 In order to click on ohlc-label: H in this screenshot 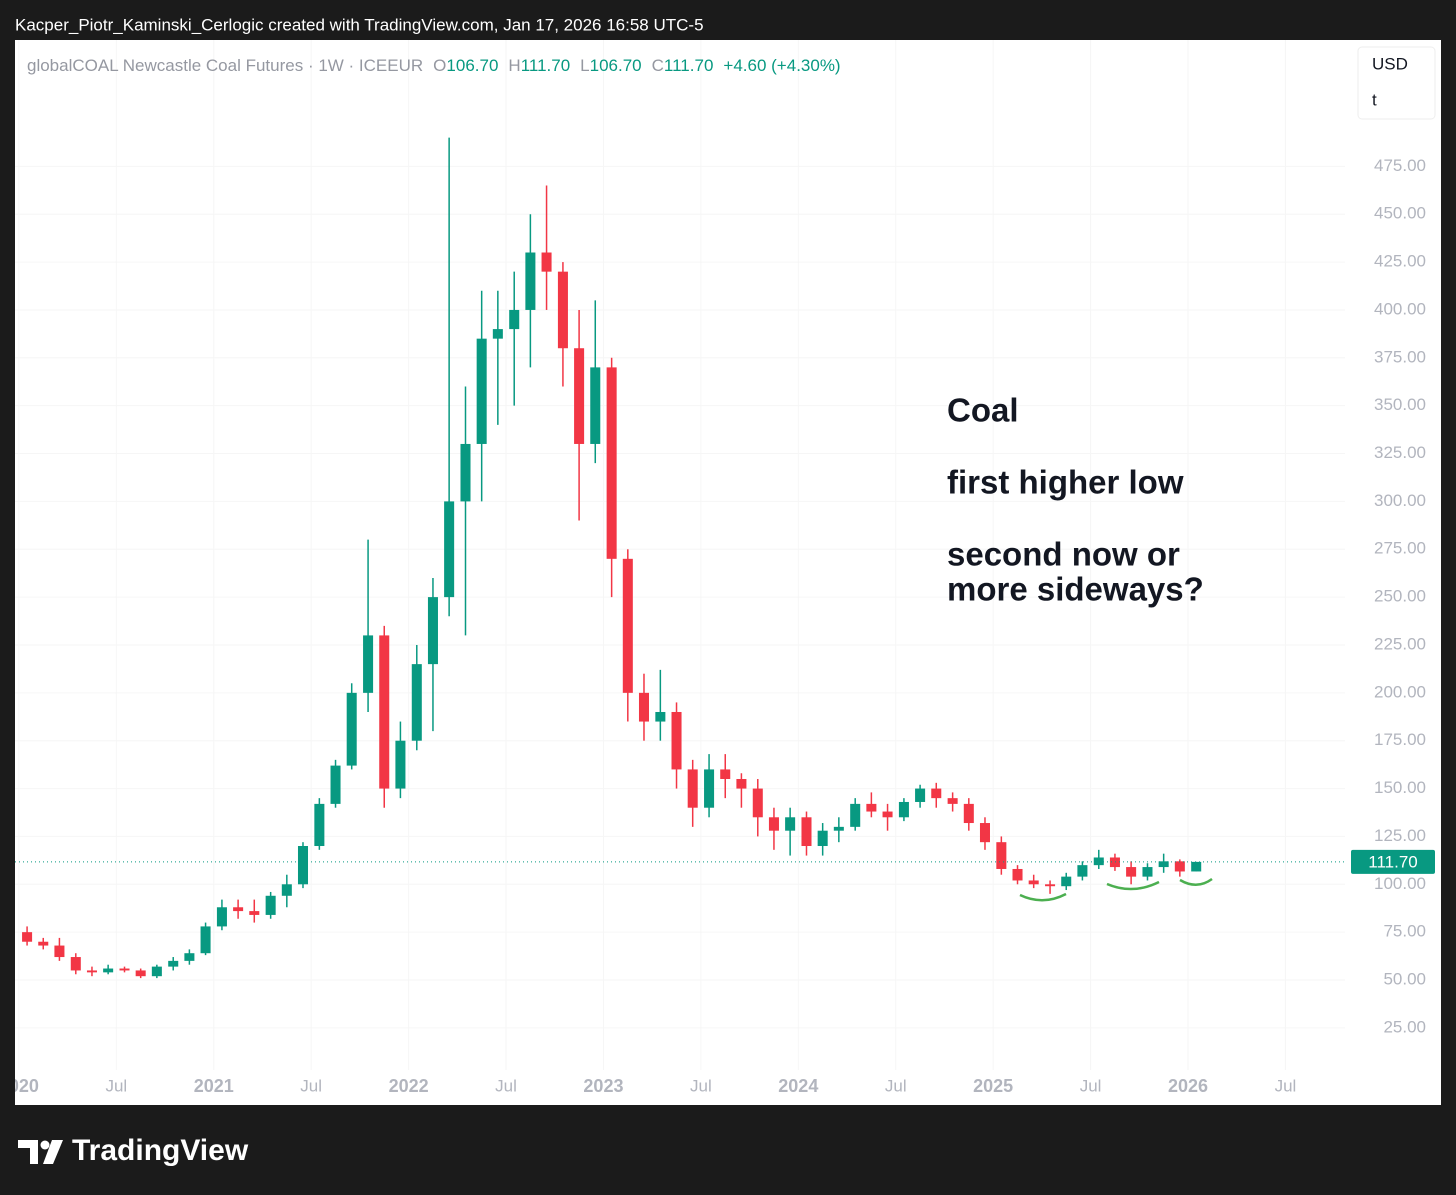, I will do `click(514, 65)`.